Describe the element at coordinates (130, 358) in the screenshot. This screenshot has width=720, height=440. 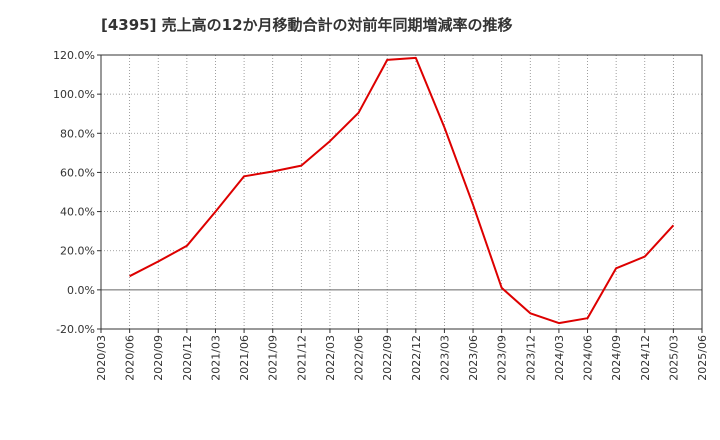
I see `x-tick-label: 2020/06` at that location.